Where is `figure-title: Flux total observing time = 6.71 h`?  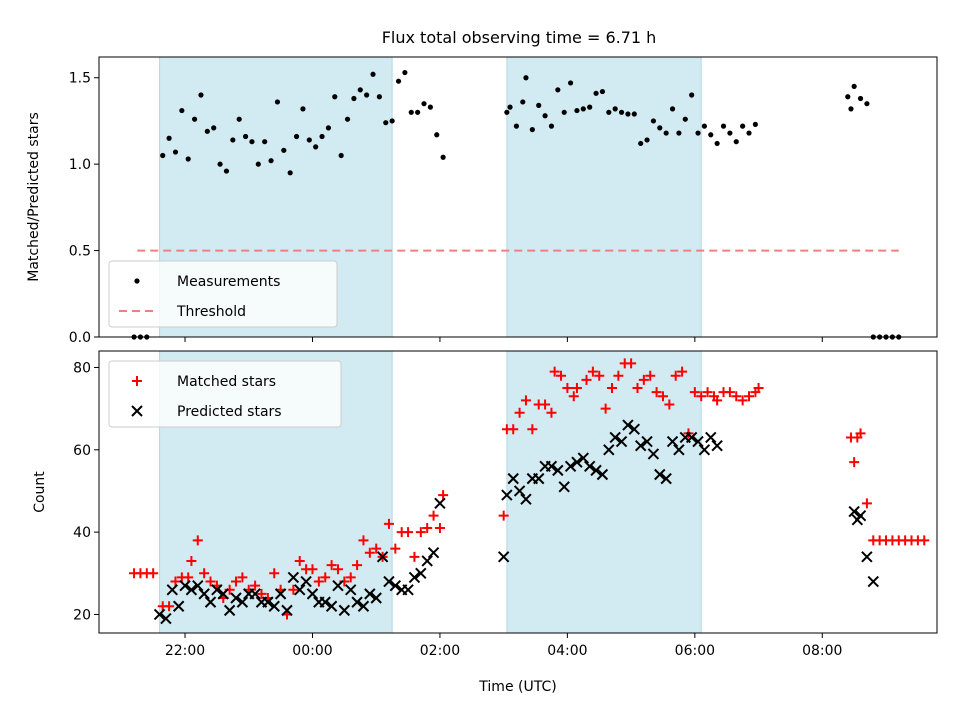
figure-title: Flux total observing time = 6.71 h is located at coordinates (519, 37).